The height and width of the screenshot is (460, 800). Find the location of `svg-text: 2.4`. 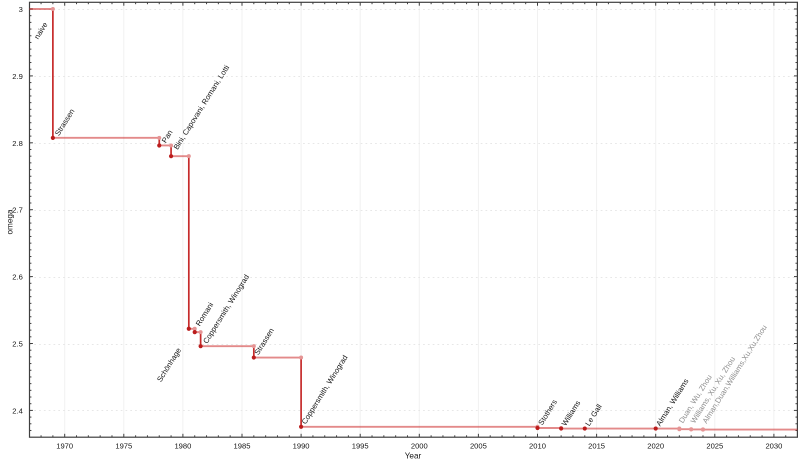

svg-text: 2.4 is located at coordinates (17, 410).